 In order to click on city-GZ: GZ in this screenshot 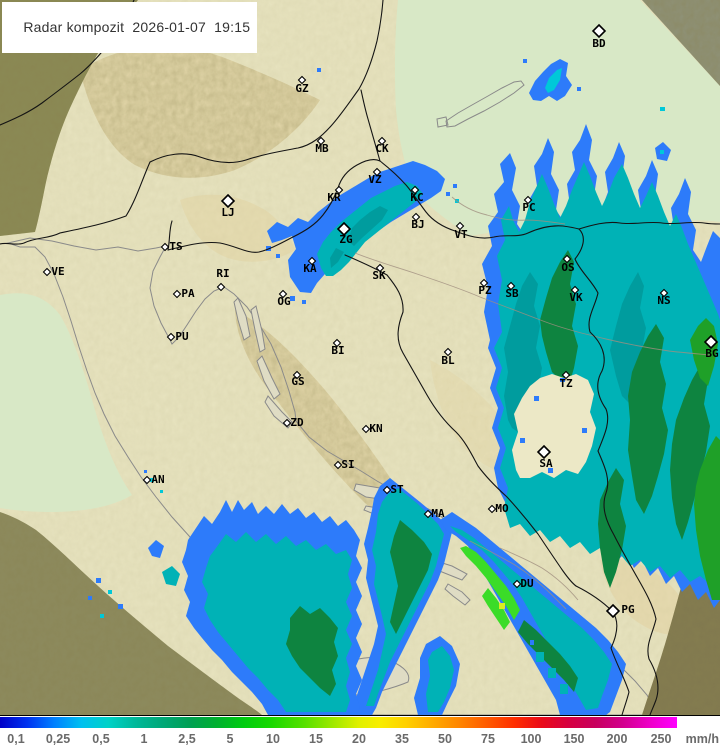, I will do `click(302, 85)`.